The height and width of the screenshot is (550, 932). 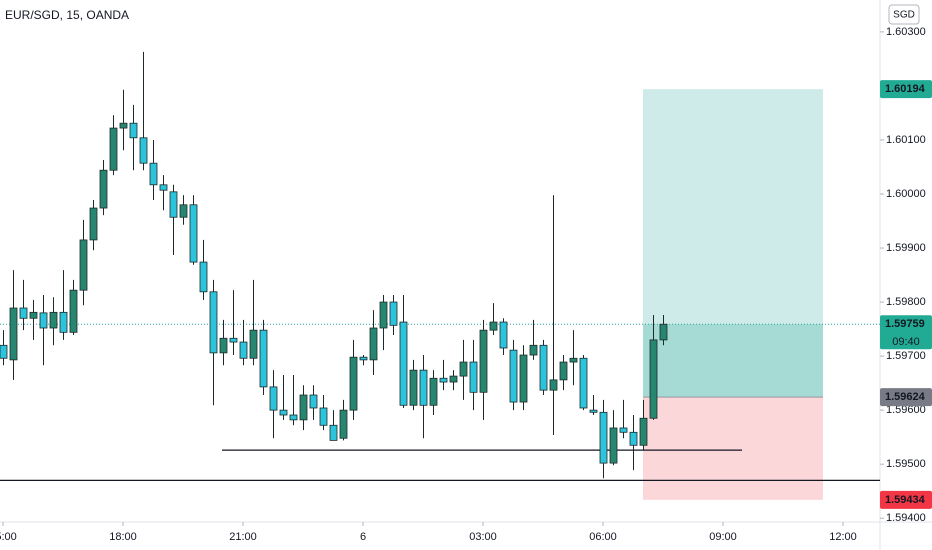 I want to click on target-zone, so click(x=733, y=243).